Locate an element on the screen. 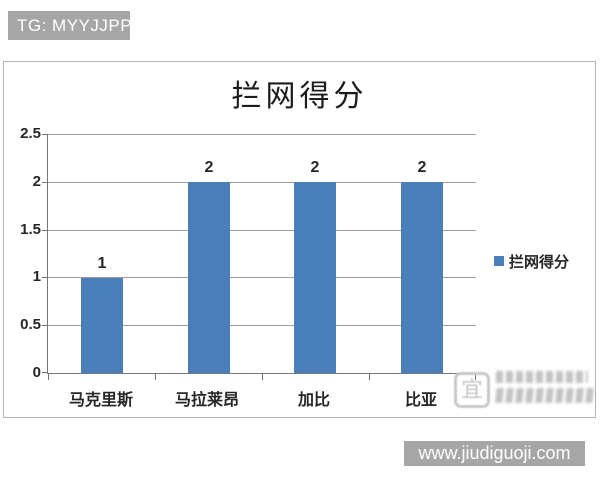 This screenshot has height=480, width=600. x-axis-category-label: 比亚 is located at coordinates (420, 400).